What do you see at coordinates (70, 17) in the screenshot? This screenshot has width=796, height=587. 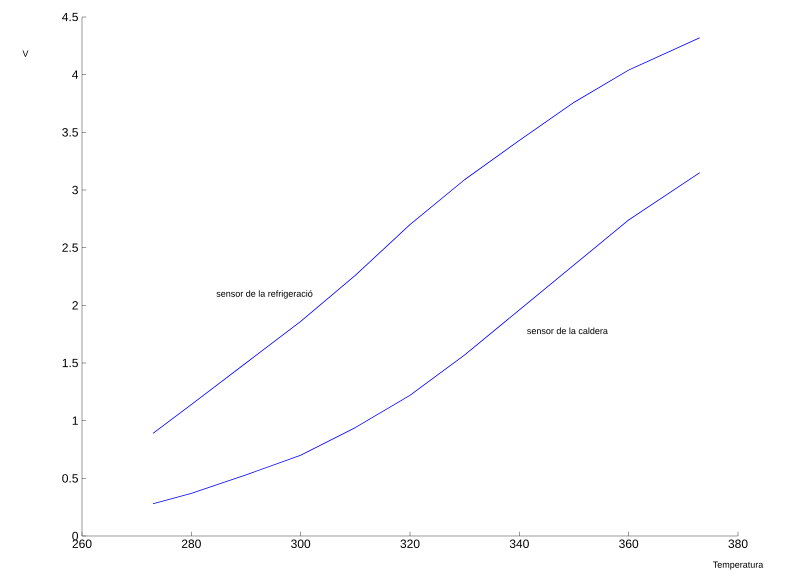 I see `y-tick-label: 4.5` at bounding box center [70, 17].